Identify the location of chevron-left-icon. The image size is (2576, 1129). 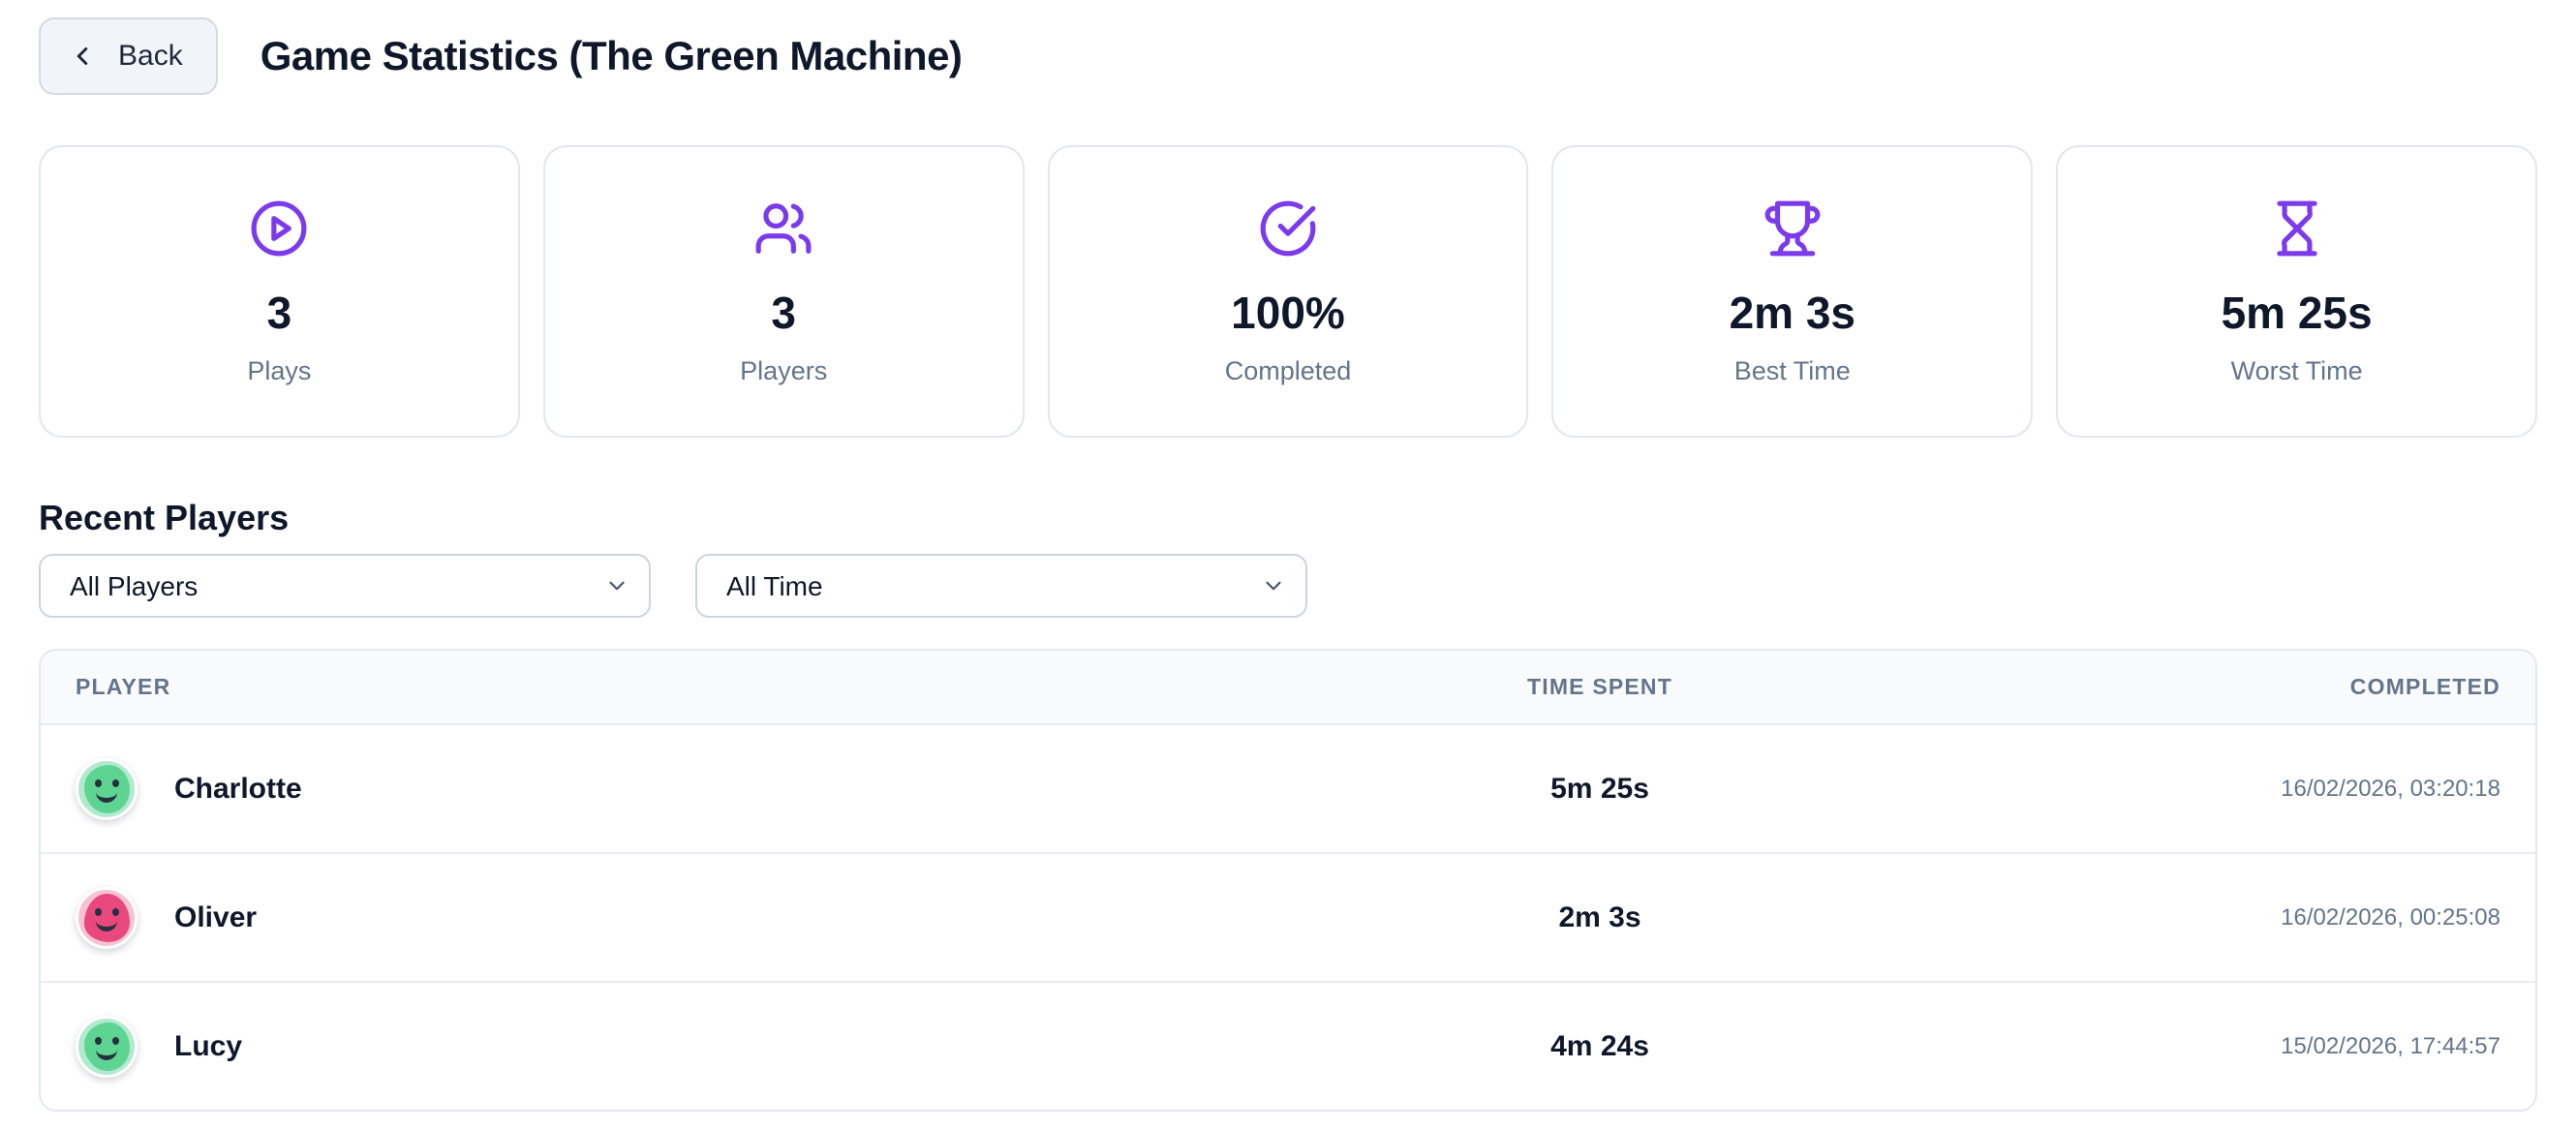
(82, 56).